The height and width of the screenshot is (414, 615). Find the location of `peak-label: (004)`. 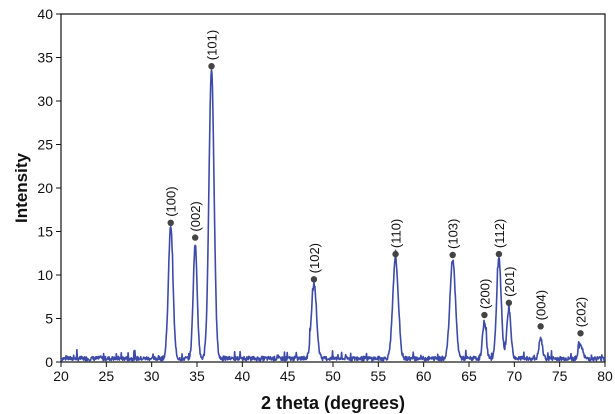

peak-label: (004) is located at coordinates (541, 305).